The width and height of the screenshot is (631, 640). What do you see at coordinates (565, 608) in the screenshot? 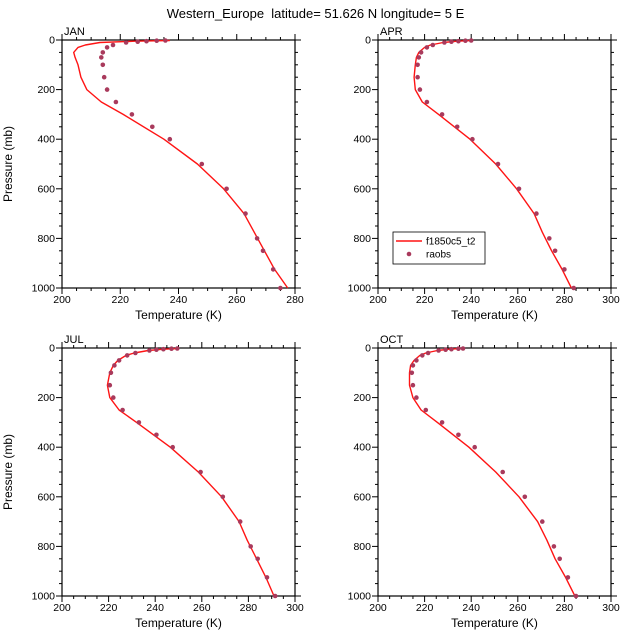
I see `x-tick-label: 280` at bounding box center [565, 608].